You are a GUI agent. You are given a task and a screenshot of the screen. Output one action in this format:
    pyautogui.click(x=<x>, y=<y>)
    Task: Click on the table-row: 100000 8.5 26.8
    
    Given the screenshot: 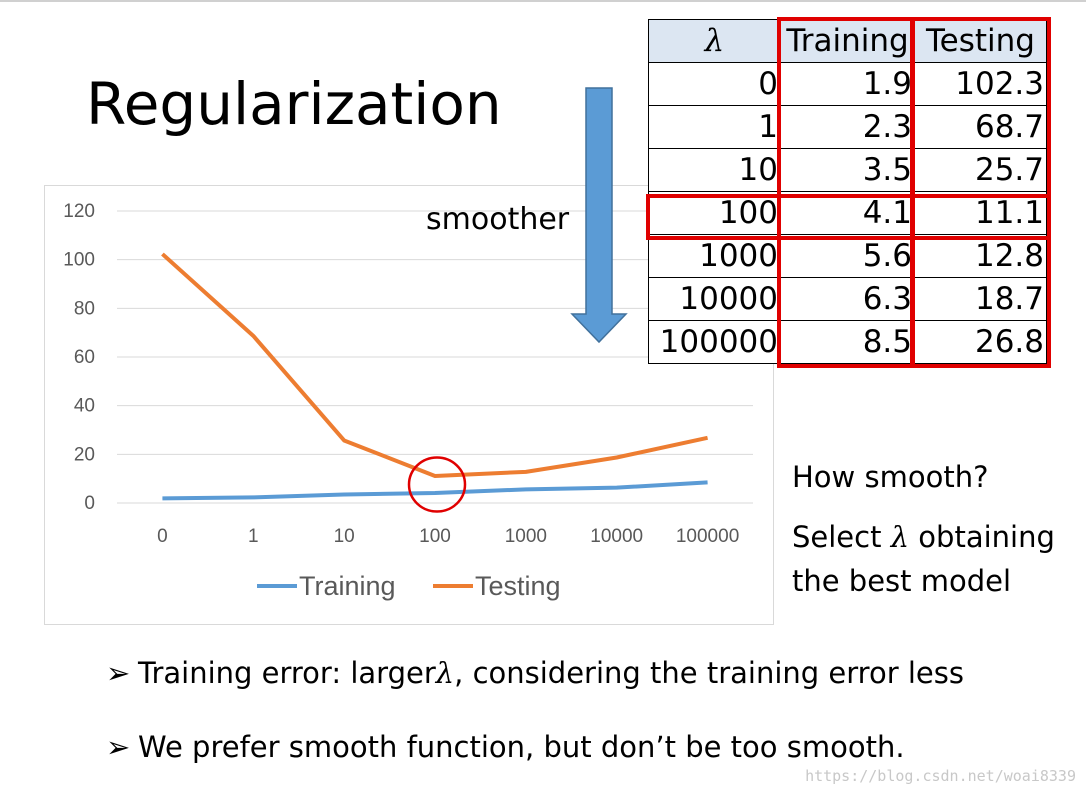 What is the action you would take?
    pyautogui.click(x=847, y=342)
    